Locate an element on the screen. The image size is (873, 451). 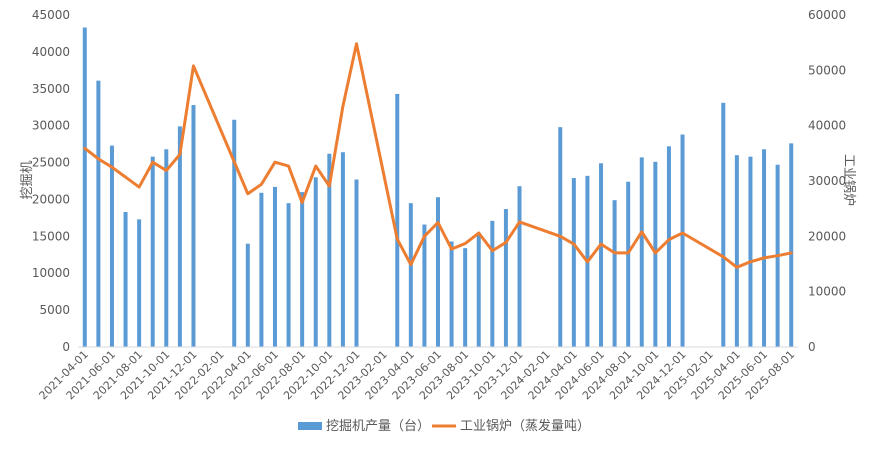
y-left-tick-label: 10000 is located at coordinates (51, 273).